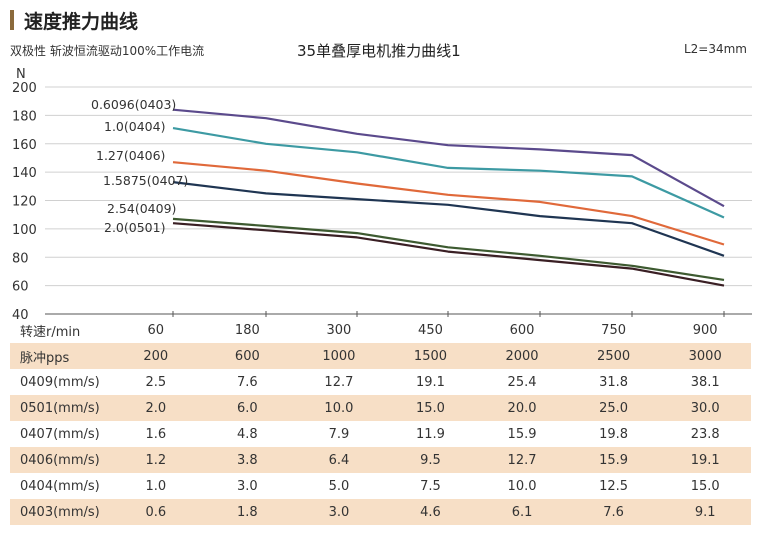  What do you see at coordinates (24, 173) in the screenshot?
I see `y-tick-label: 140` at bounding box center [24, 173].